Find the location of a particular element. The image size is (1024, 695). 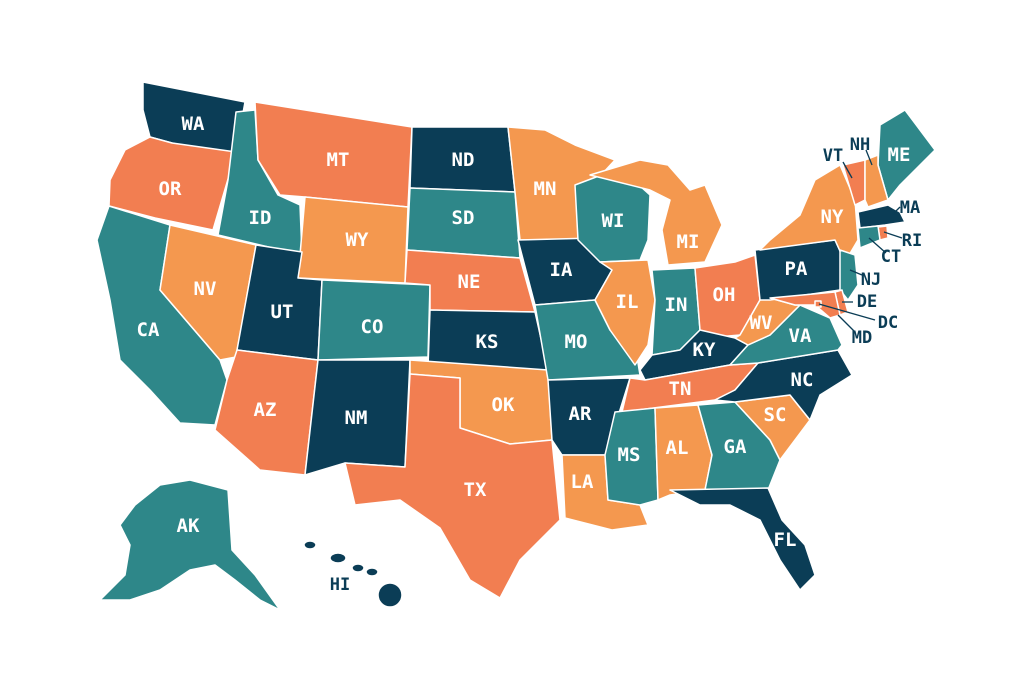

leader-line-CT is located at coordinates (877, 245).